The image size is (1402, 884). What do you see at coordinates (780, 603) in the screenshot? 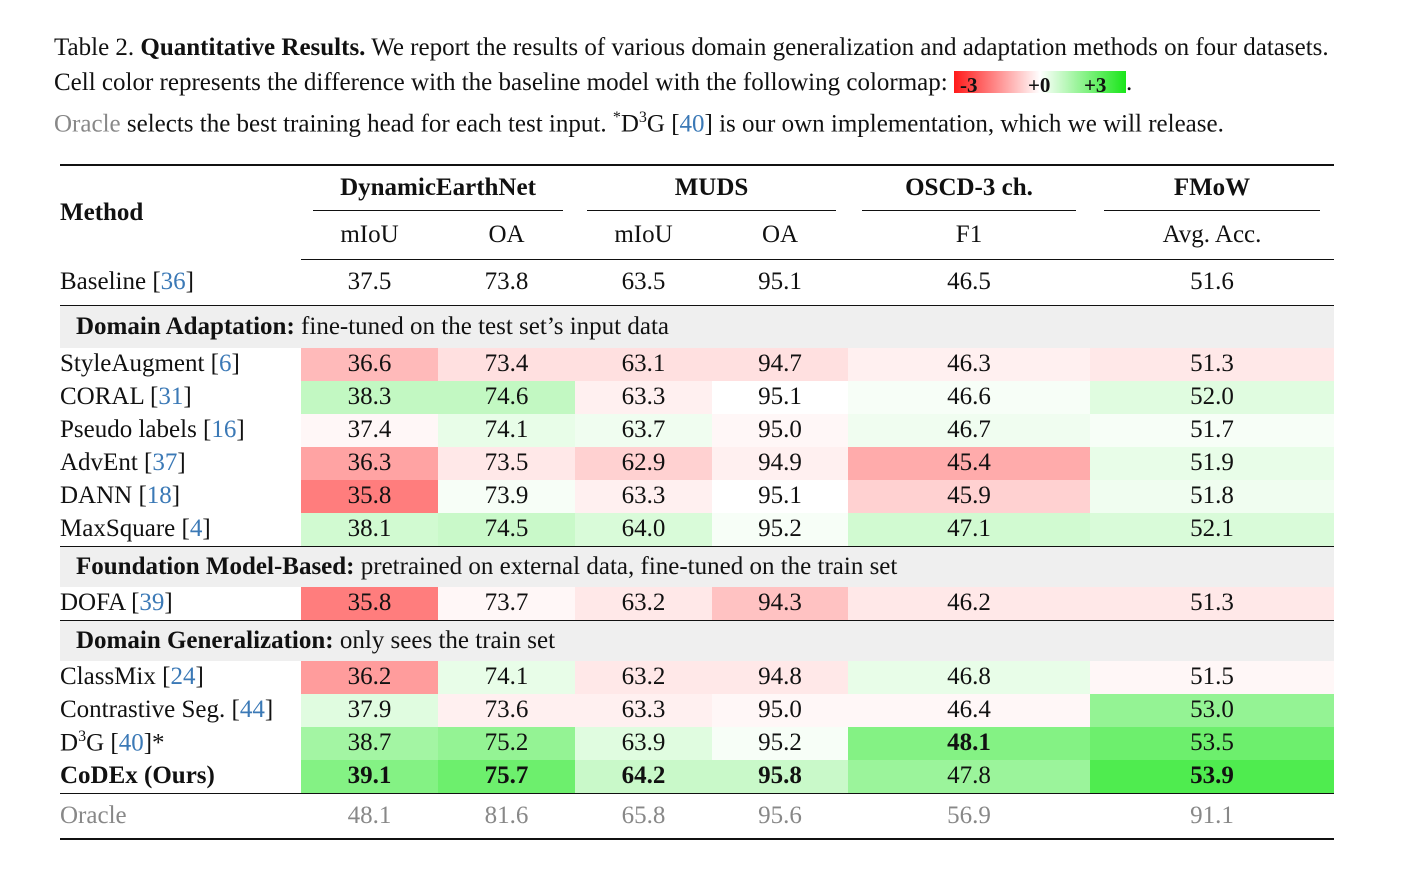
I see `value-cell: 94.3` at bounding box center [780, 603].